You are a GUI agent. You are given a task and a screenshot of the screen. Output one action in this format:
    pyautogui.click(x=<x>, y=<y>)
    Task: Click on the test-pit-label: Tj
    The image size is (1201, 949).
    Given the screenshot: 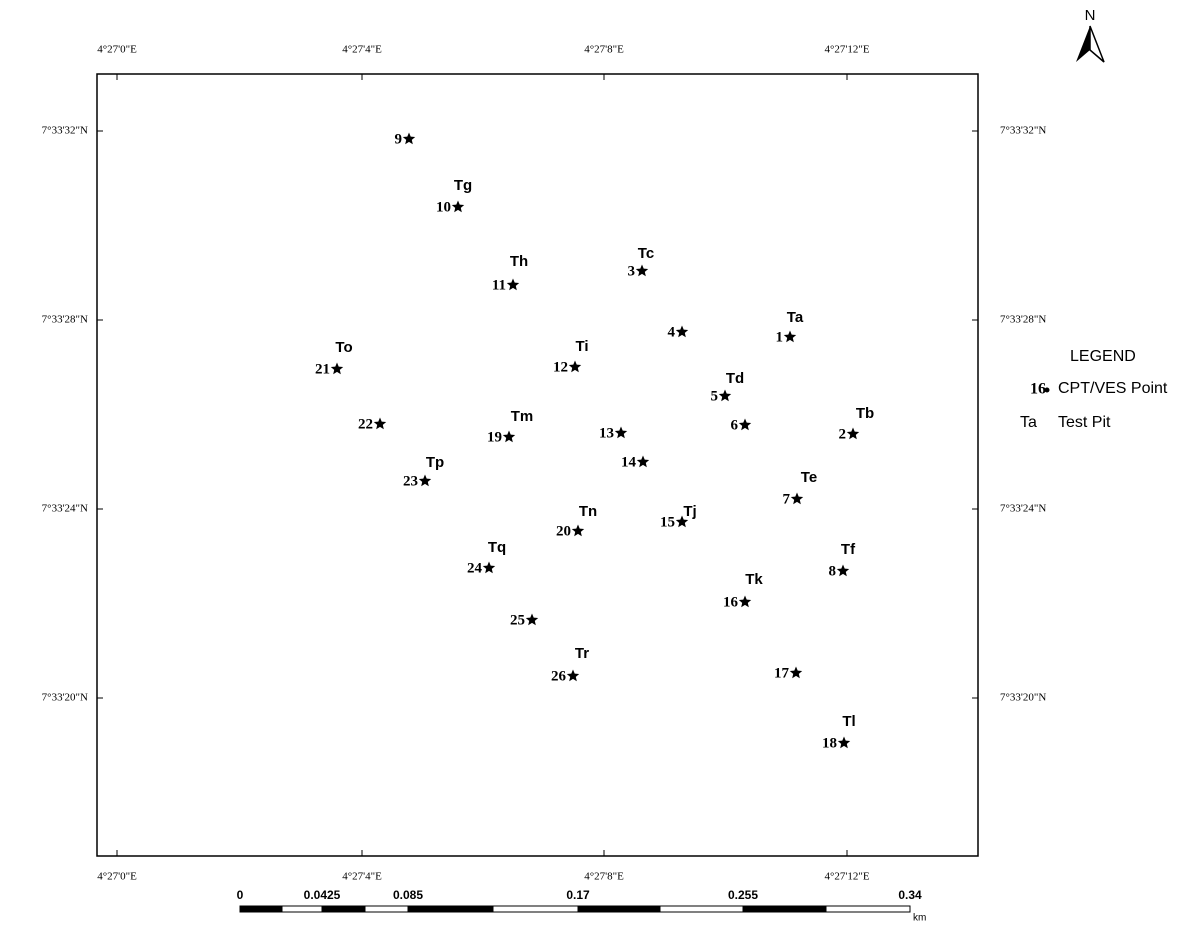 What is the action you would take?
    pyautogui.click(x=689, y=511)
    